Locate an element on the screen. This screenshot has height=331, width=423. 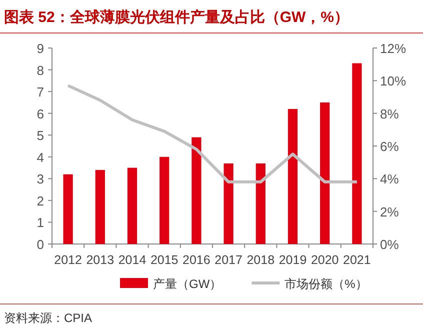
x-tick-label: 2018 is located at coordinates (260, 260).